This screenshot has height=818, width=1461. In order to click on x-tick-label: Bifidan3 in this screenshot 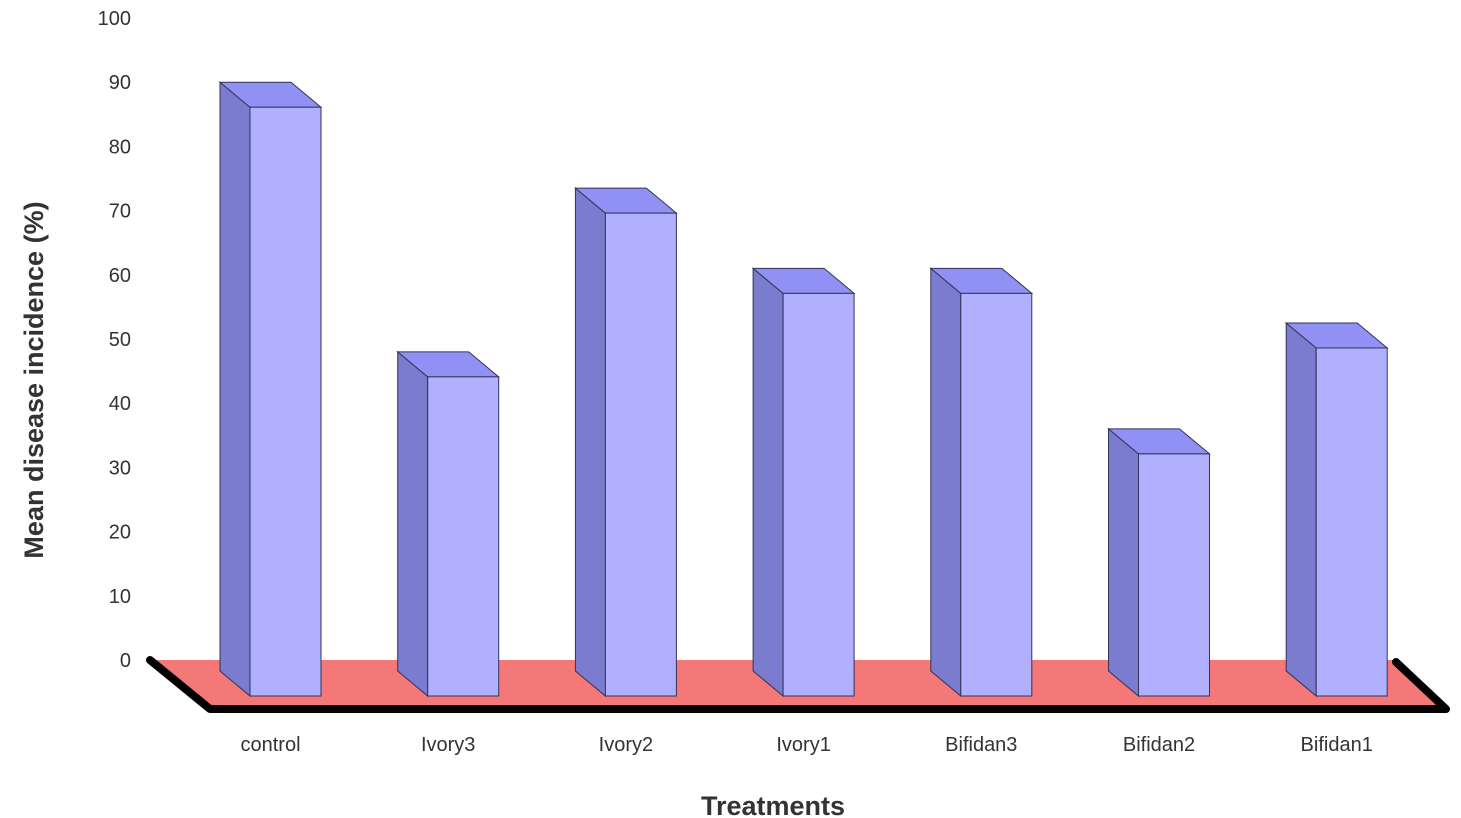, I will do `click(981, 745)`.